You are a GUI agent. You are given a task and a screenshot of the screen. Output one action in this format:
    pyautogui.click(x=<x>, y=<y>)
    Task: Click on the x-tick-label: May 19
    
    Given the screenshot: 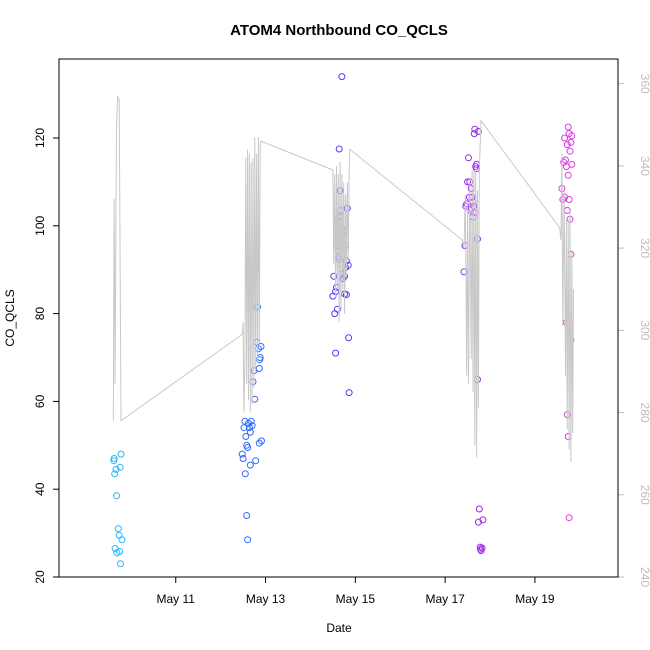 What is the action you would take?
    pyautogui.click(x=535, y=599)
    